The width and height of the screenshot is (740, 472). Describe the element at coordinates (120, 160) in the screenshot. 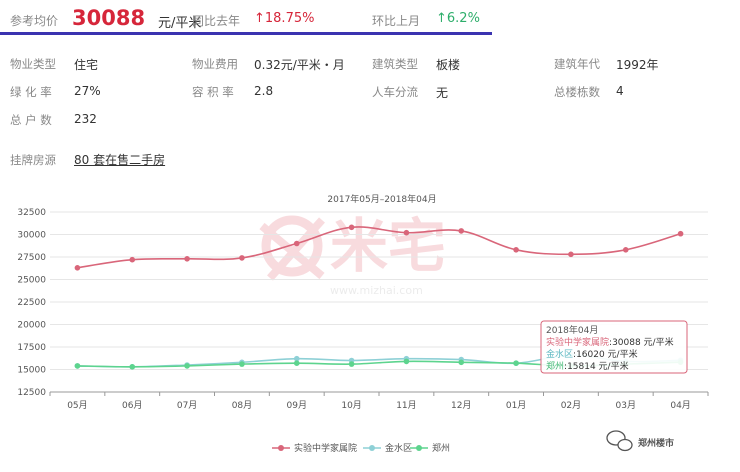

I see `listing-link: 80 套在售二手房` at that location.